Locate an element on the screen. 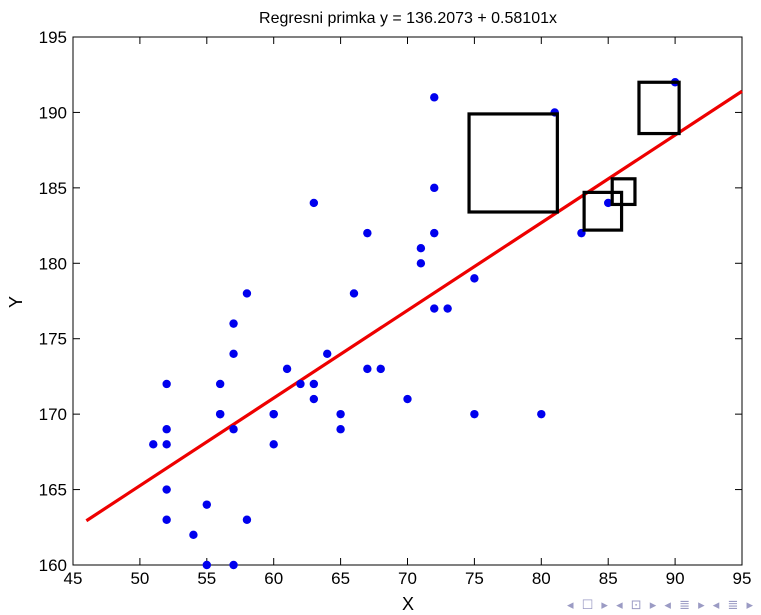  y-tick-label: 185 is located at coordinates (53, 188).